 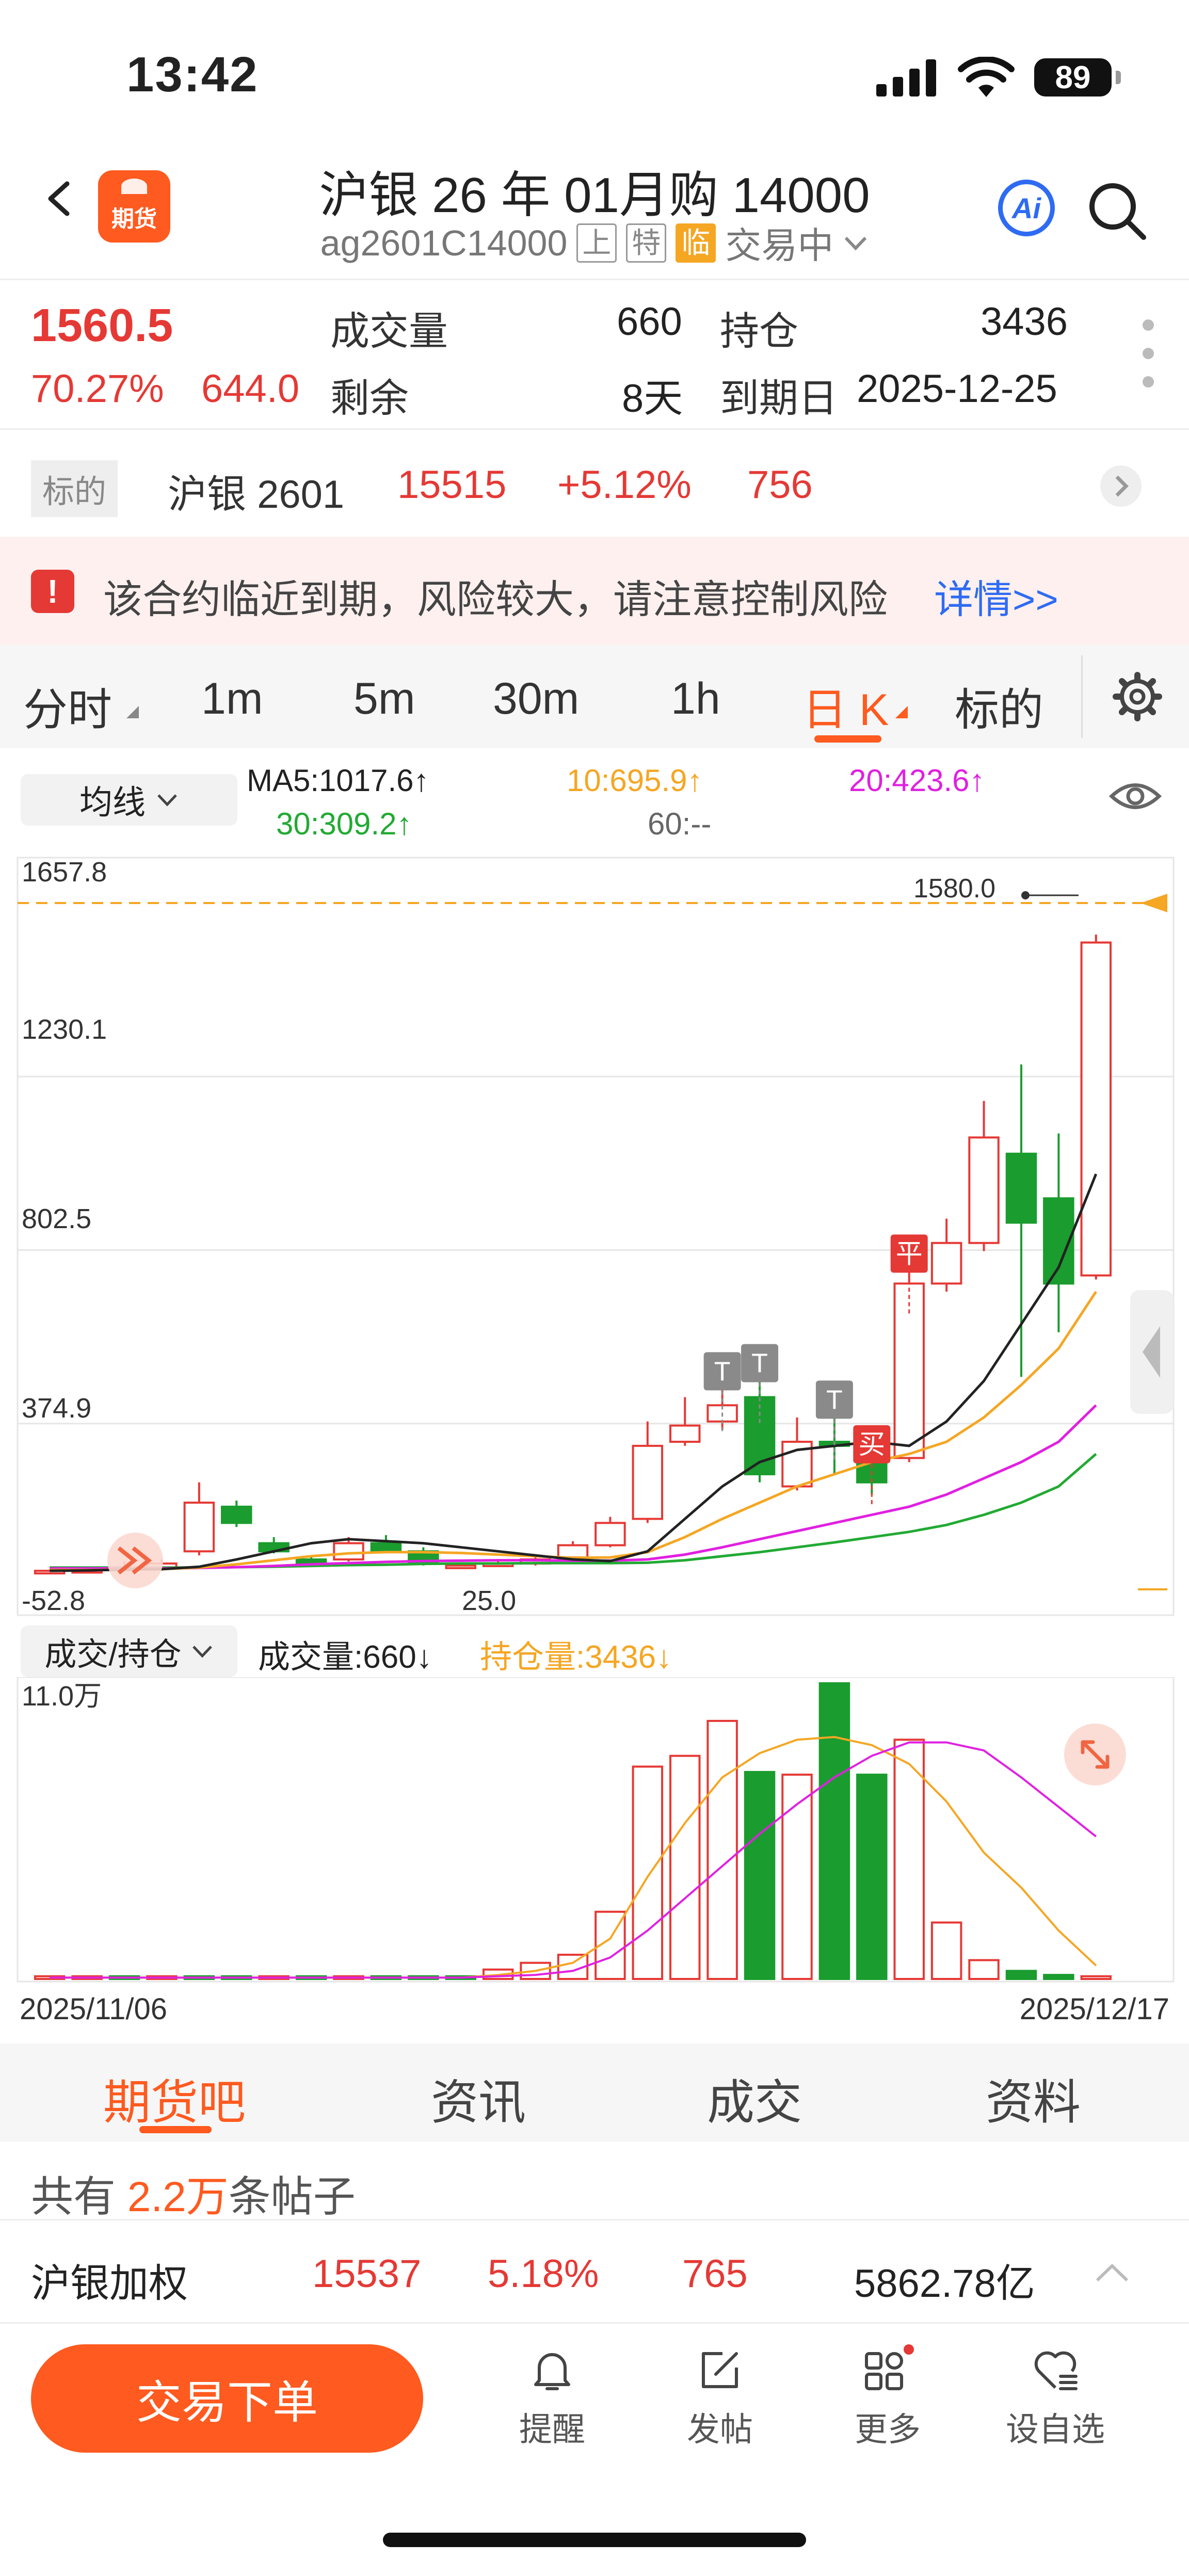 What do you see at coordinates (779, 246) in the screenshot?
I see `trading-status: 交易中` at bounding box center [779, 246].